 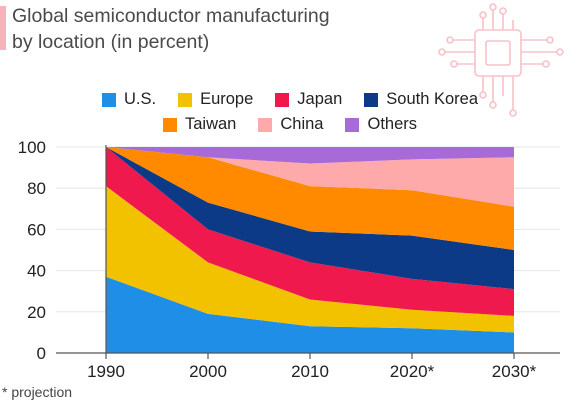 What do you see at coordinates (140, 99) in the screenshot?
I see `legend-label: U.S.` at bounding box center [140, 99].